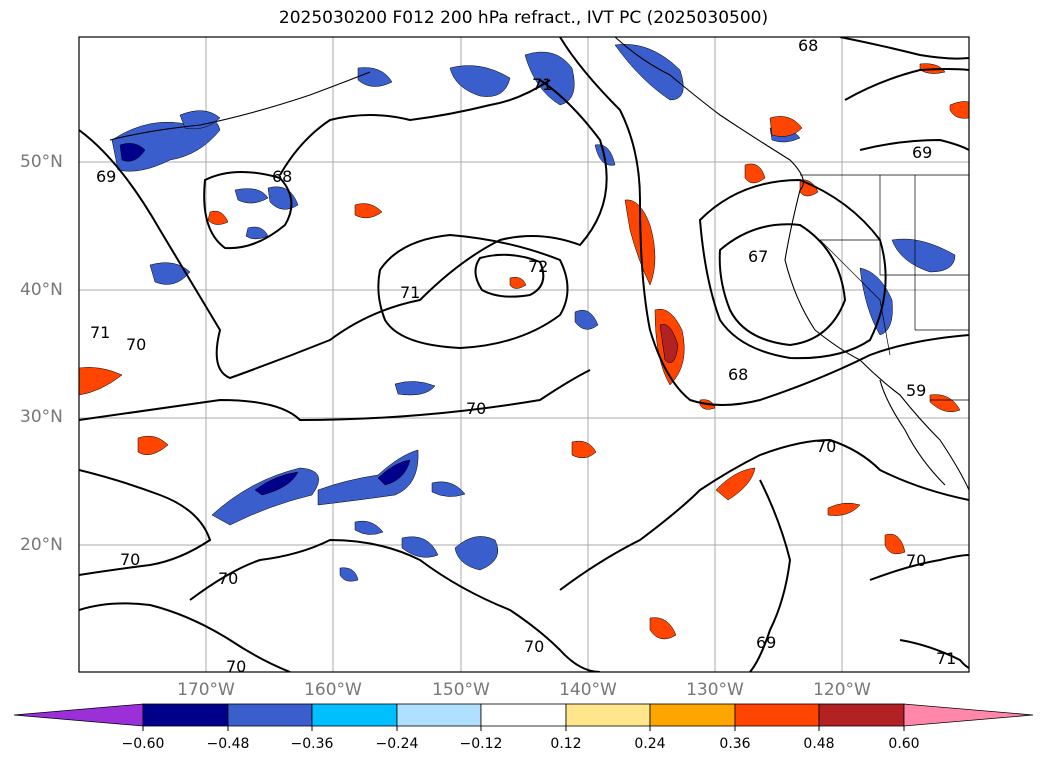  I want to click on colorbar-tick-label: 0.12, so click(566, 744).